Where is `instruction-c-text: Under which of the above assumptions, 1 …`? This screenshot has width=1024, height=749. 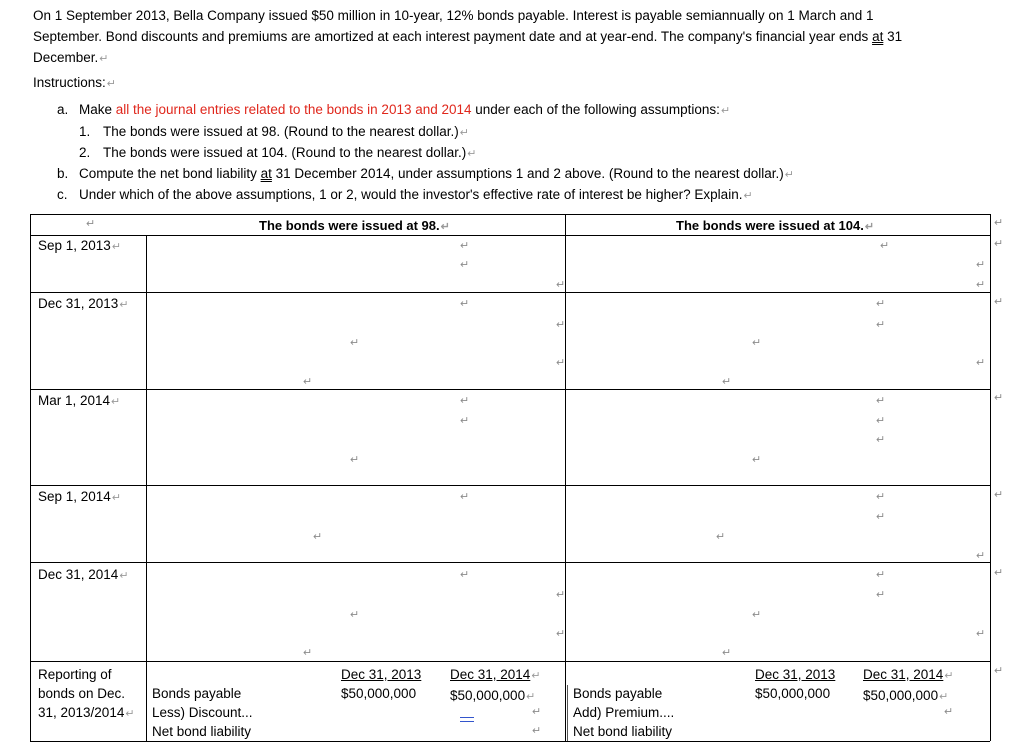
instruction-c-text: Under which of the above assumptions, 1 … is located at coordinates (416, 194).